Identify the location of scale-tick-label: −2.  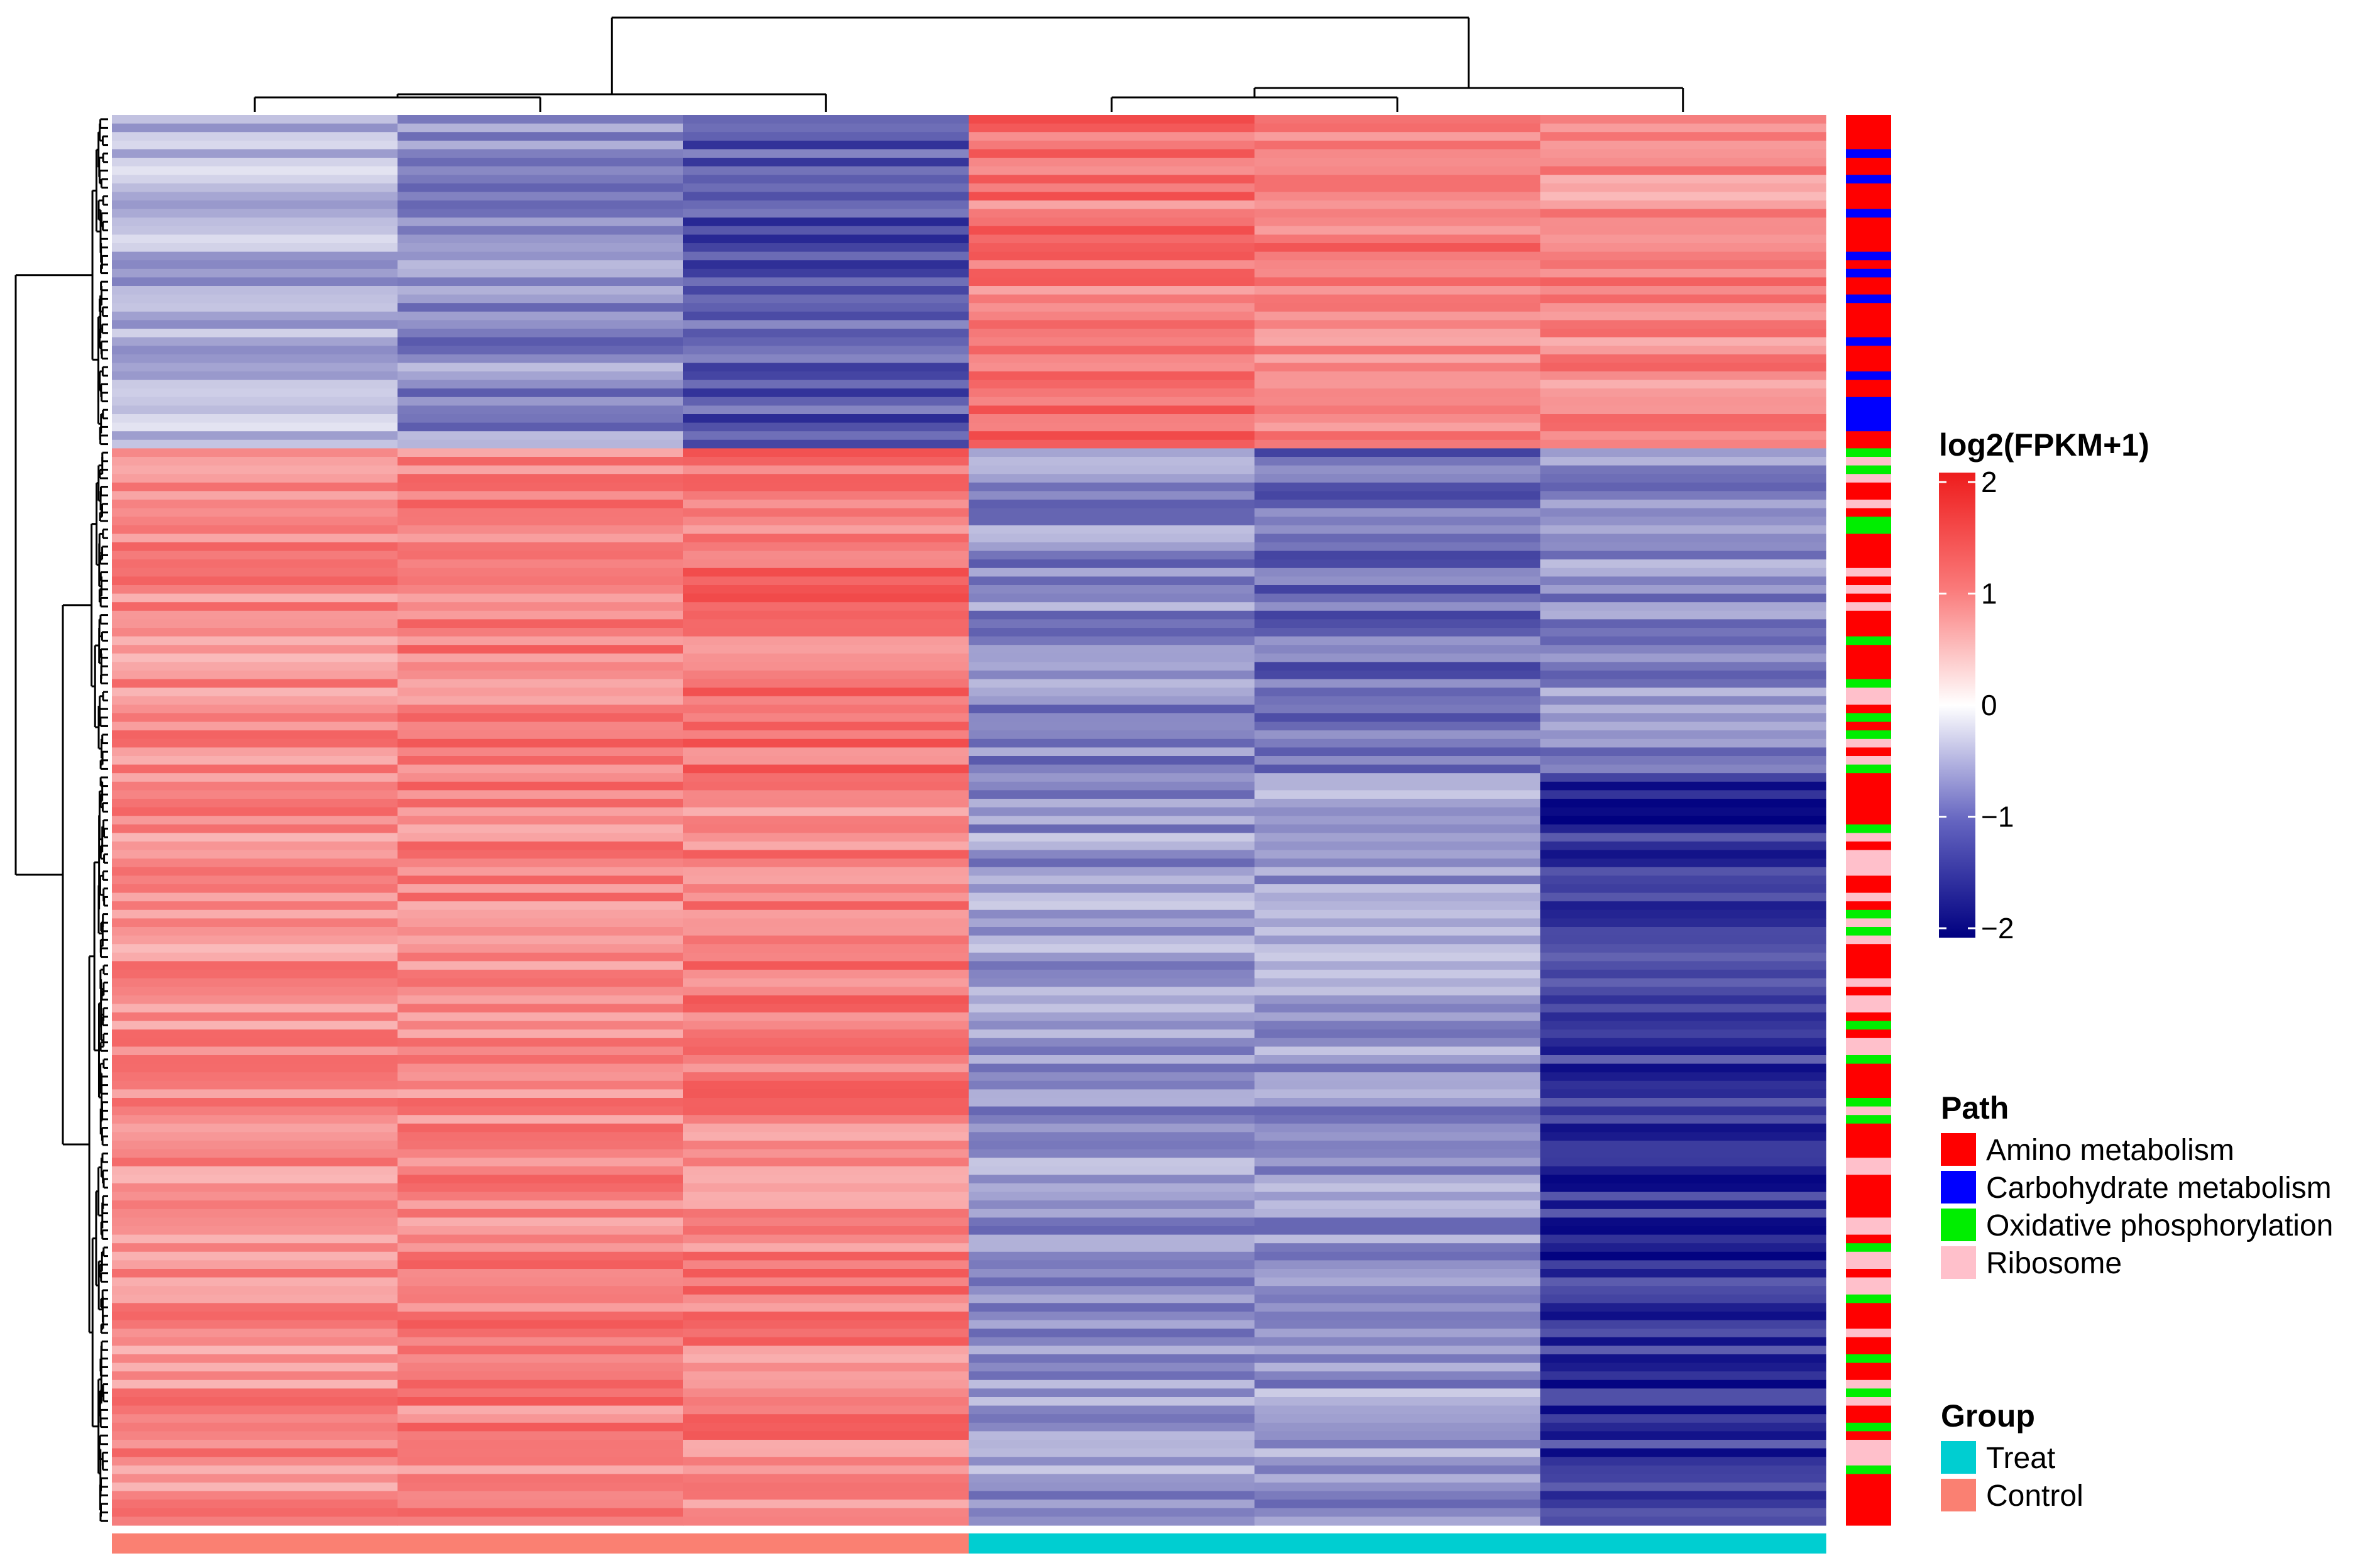
(1998, 928).